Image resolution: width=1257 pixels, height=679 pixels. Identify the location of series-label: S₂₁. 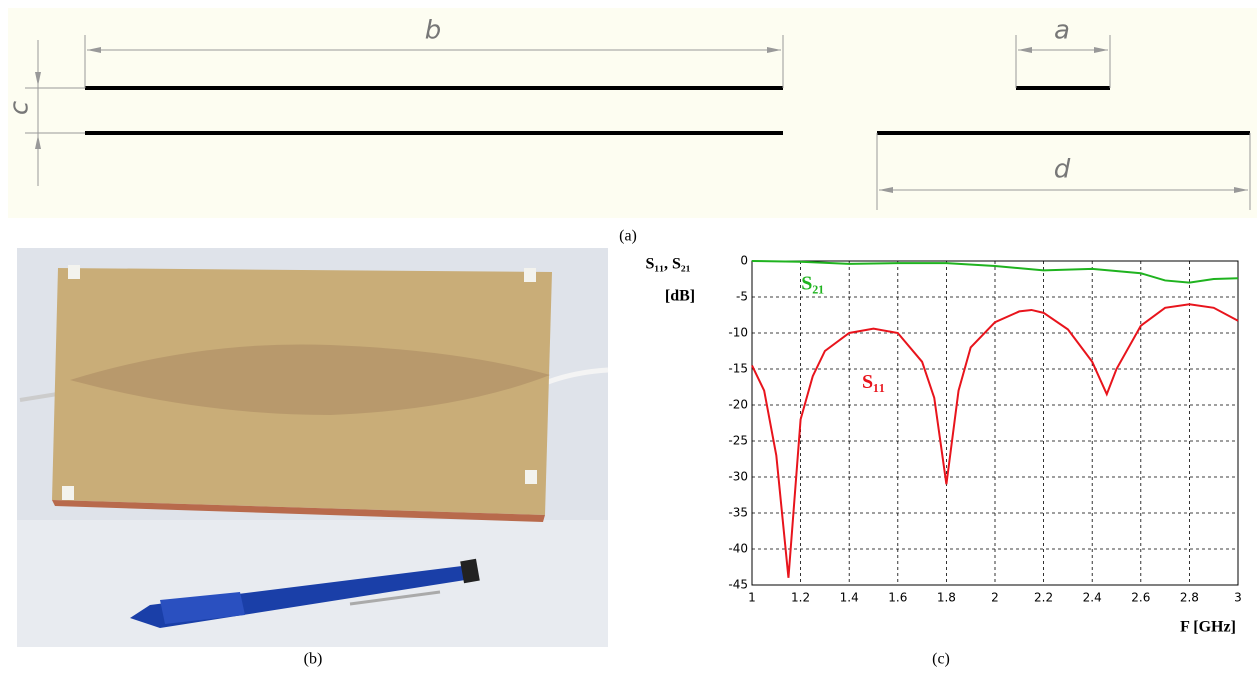
(812, 283).